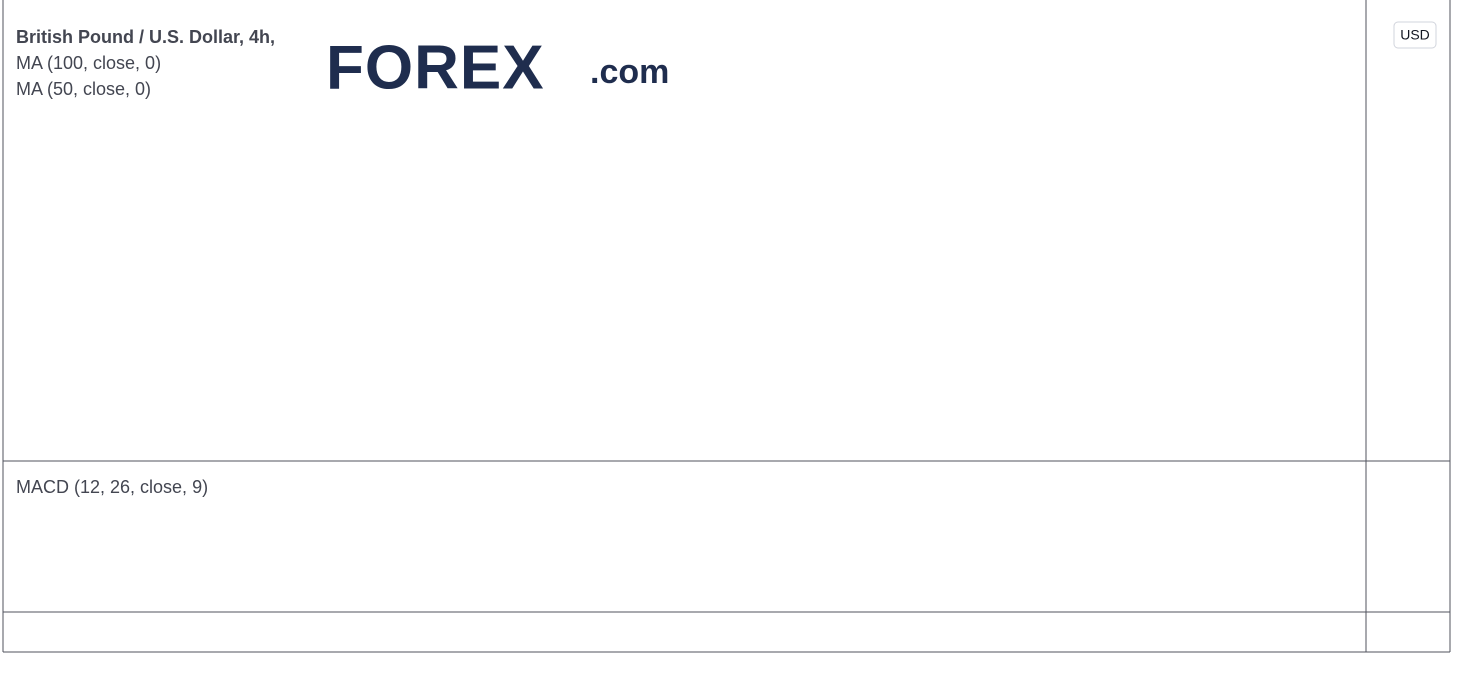 This screenshot has width=1458, height=676. I want to click on currency-label: USD, so click(1415, 35).